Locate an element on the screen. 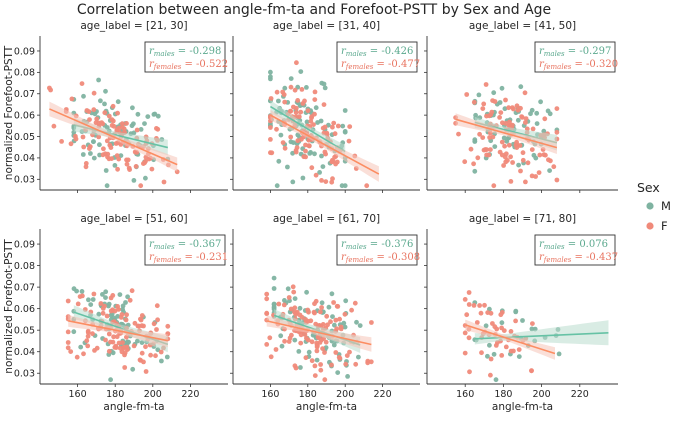  stats-box is located at coordinates (185, 57).